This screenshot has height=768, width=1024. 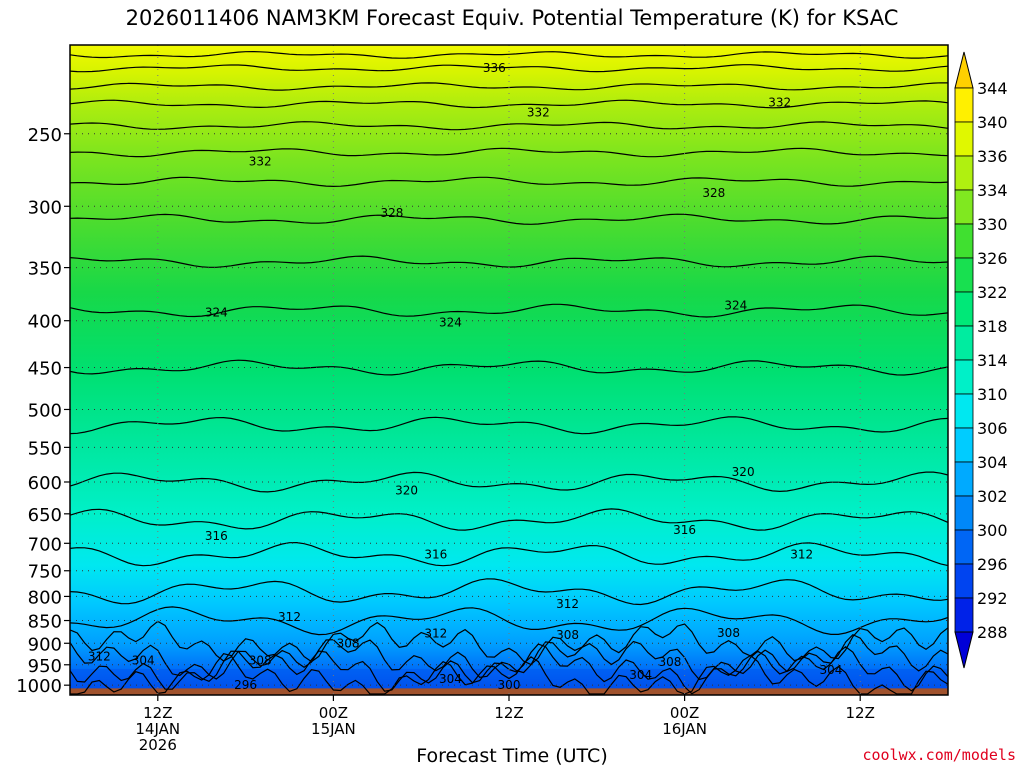 I want to click on x-tick-label: 15JAN, so click(x=333, y=729).